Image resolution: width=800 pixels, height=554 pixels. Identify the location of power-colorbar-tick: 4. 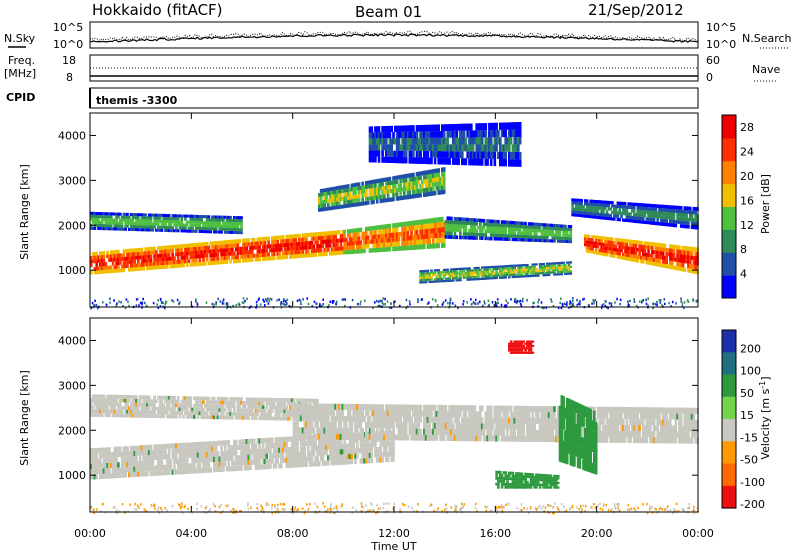
(743, 274).